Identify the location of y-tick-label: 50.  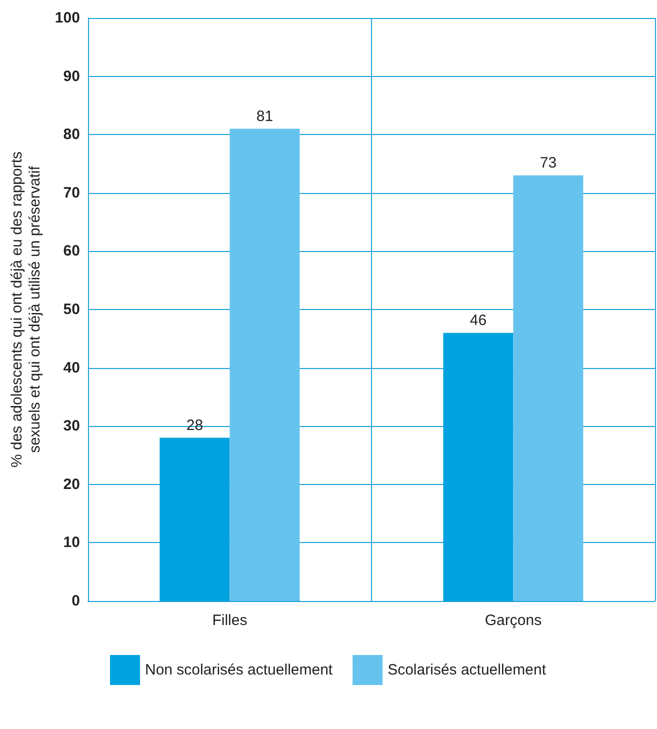
(71, 309).